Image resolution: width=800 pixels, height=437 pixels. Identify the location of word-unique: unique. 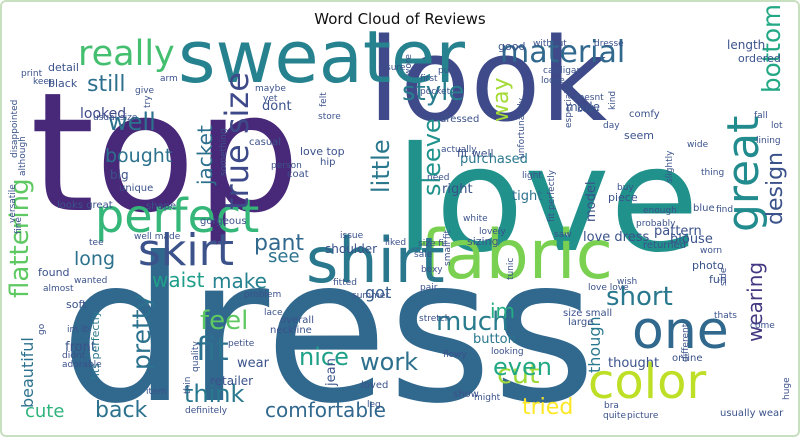
(136, 188).